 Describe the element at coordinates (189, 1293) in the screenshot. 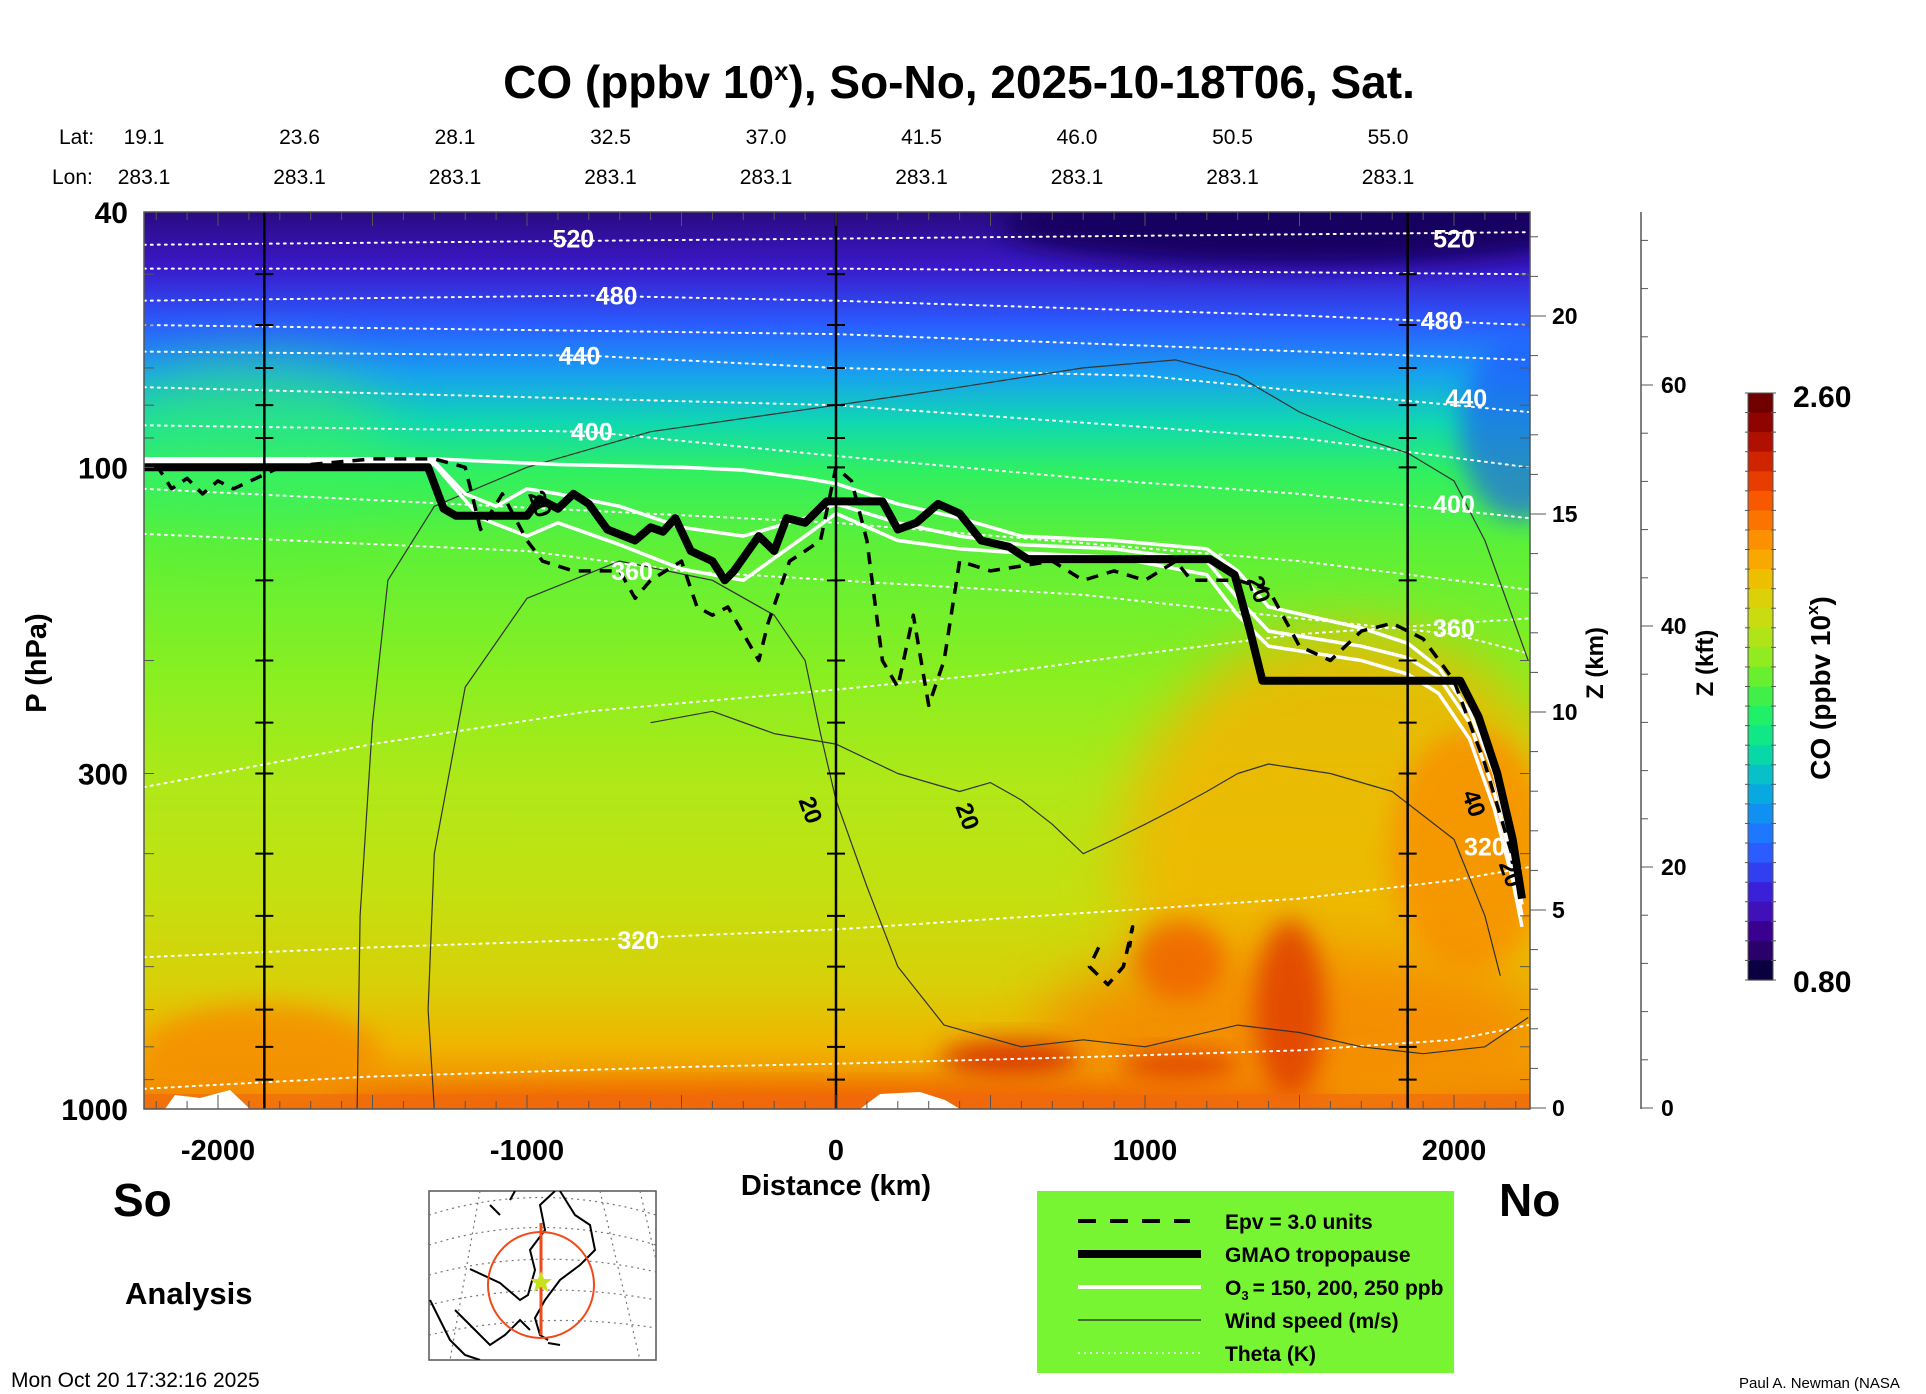

I see `analysis-label: Analysis` at that location.